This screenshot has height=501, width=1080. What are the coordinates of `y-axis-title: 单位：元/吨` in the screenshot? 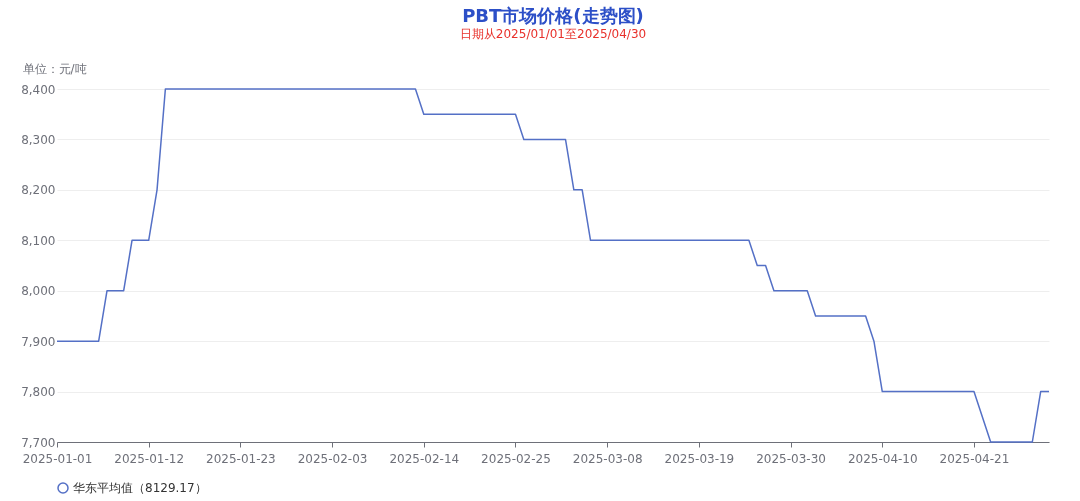 It's located at (54, 68).